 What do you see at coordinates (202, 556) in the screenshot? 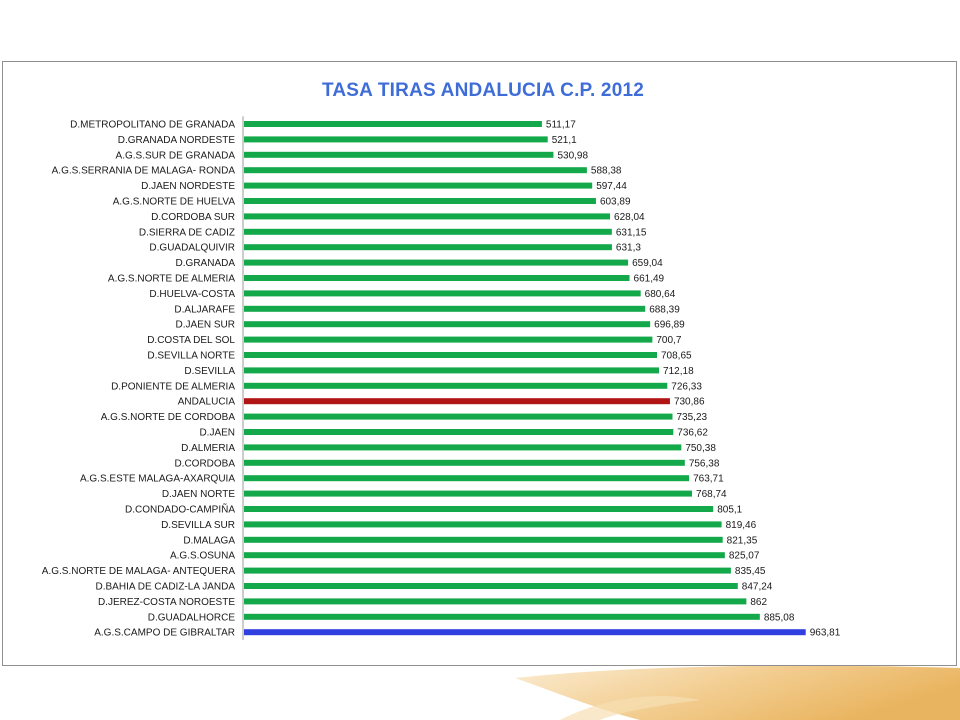
I see `category-label: A.G.S.OSUNA` at bounding box center [202, 556].